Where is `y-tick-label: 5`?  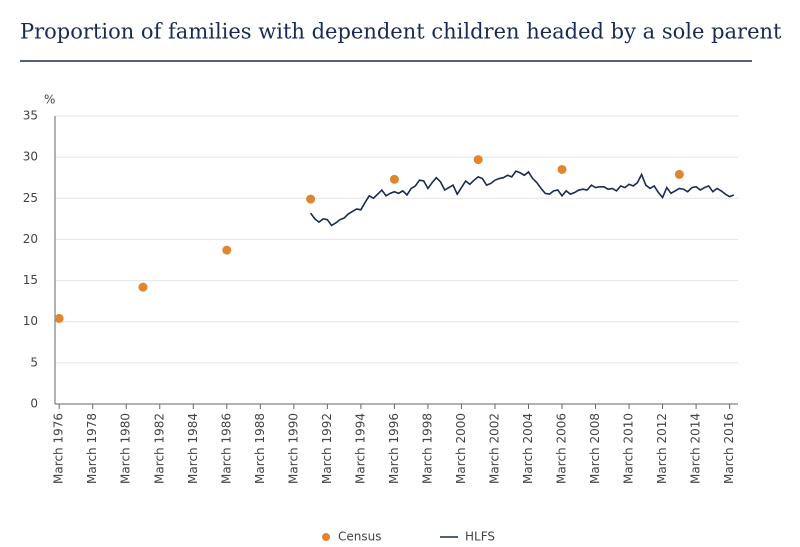
y-tick-label: 5 is located at coordinates (34, 362).